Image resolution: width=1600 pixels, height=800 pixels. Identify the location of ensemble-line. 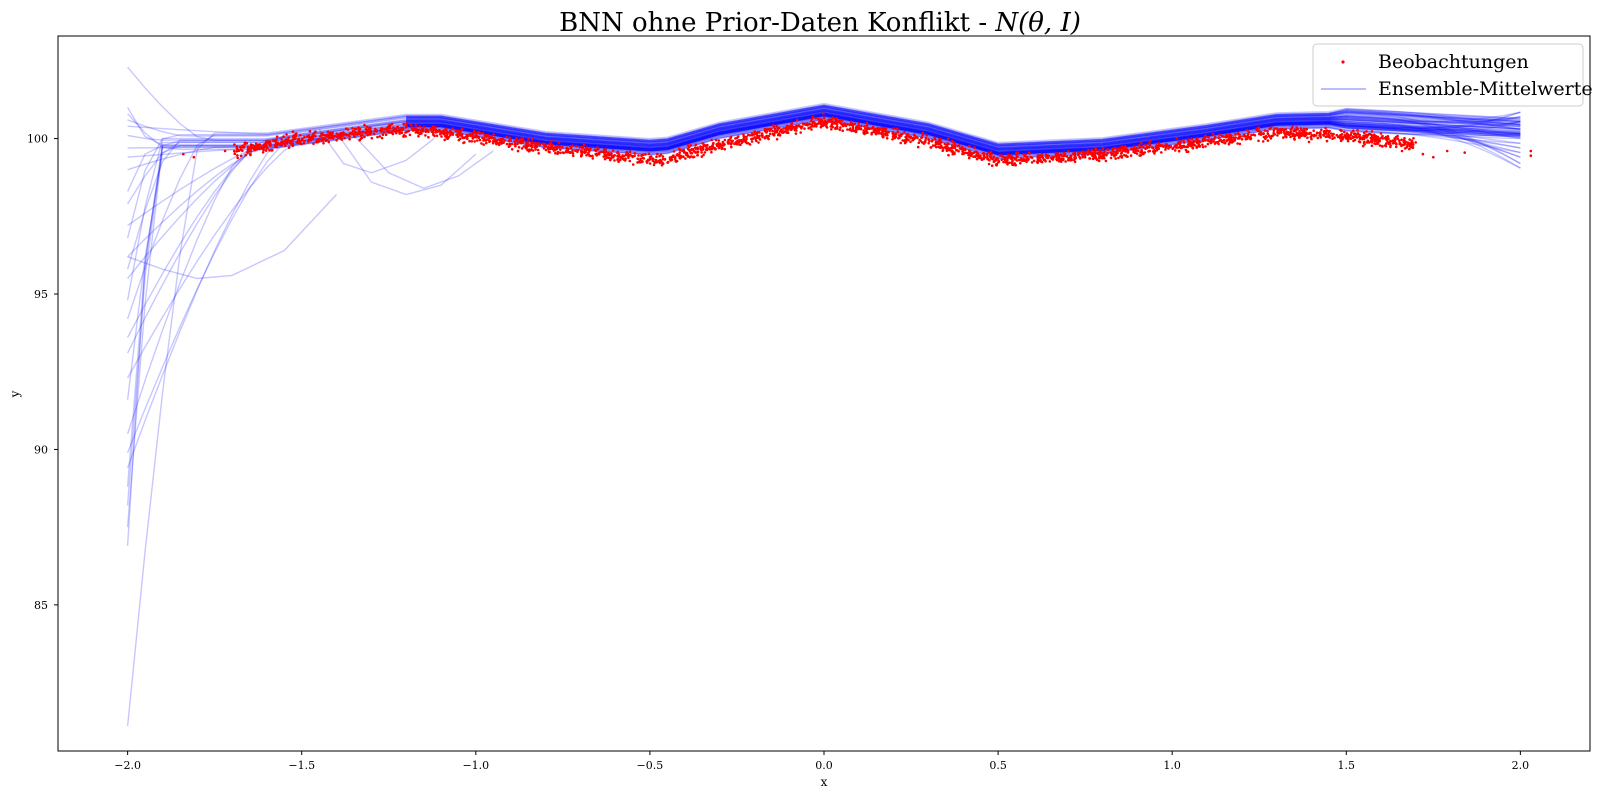
(963, 129).